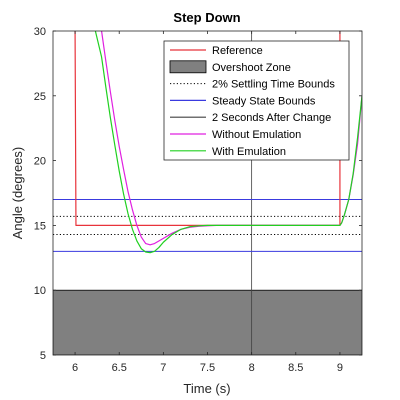 This screenshot has height=400, width=400. Describe the element at coordinates (251, 68) in the screenshot. I see `legend-overshoot-zone-label: Overshoot Zone` at that location.